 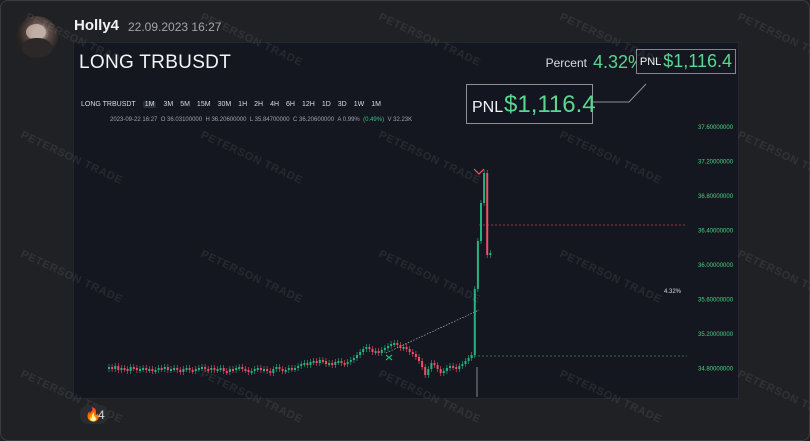 I want to click on y-axis-tick-label: 35.20000000, so click(x=716, y=335).